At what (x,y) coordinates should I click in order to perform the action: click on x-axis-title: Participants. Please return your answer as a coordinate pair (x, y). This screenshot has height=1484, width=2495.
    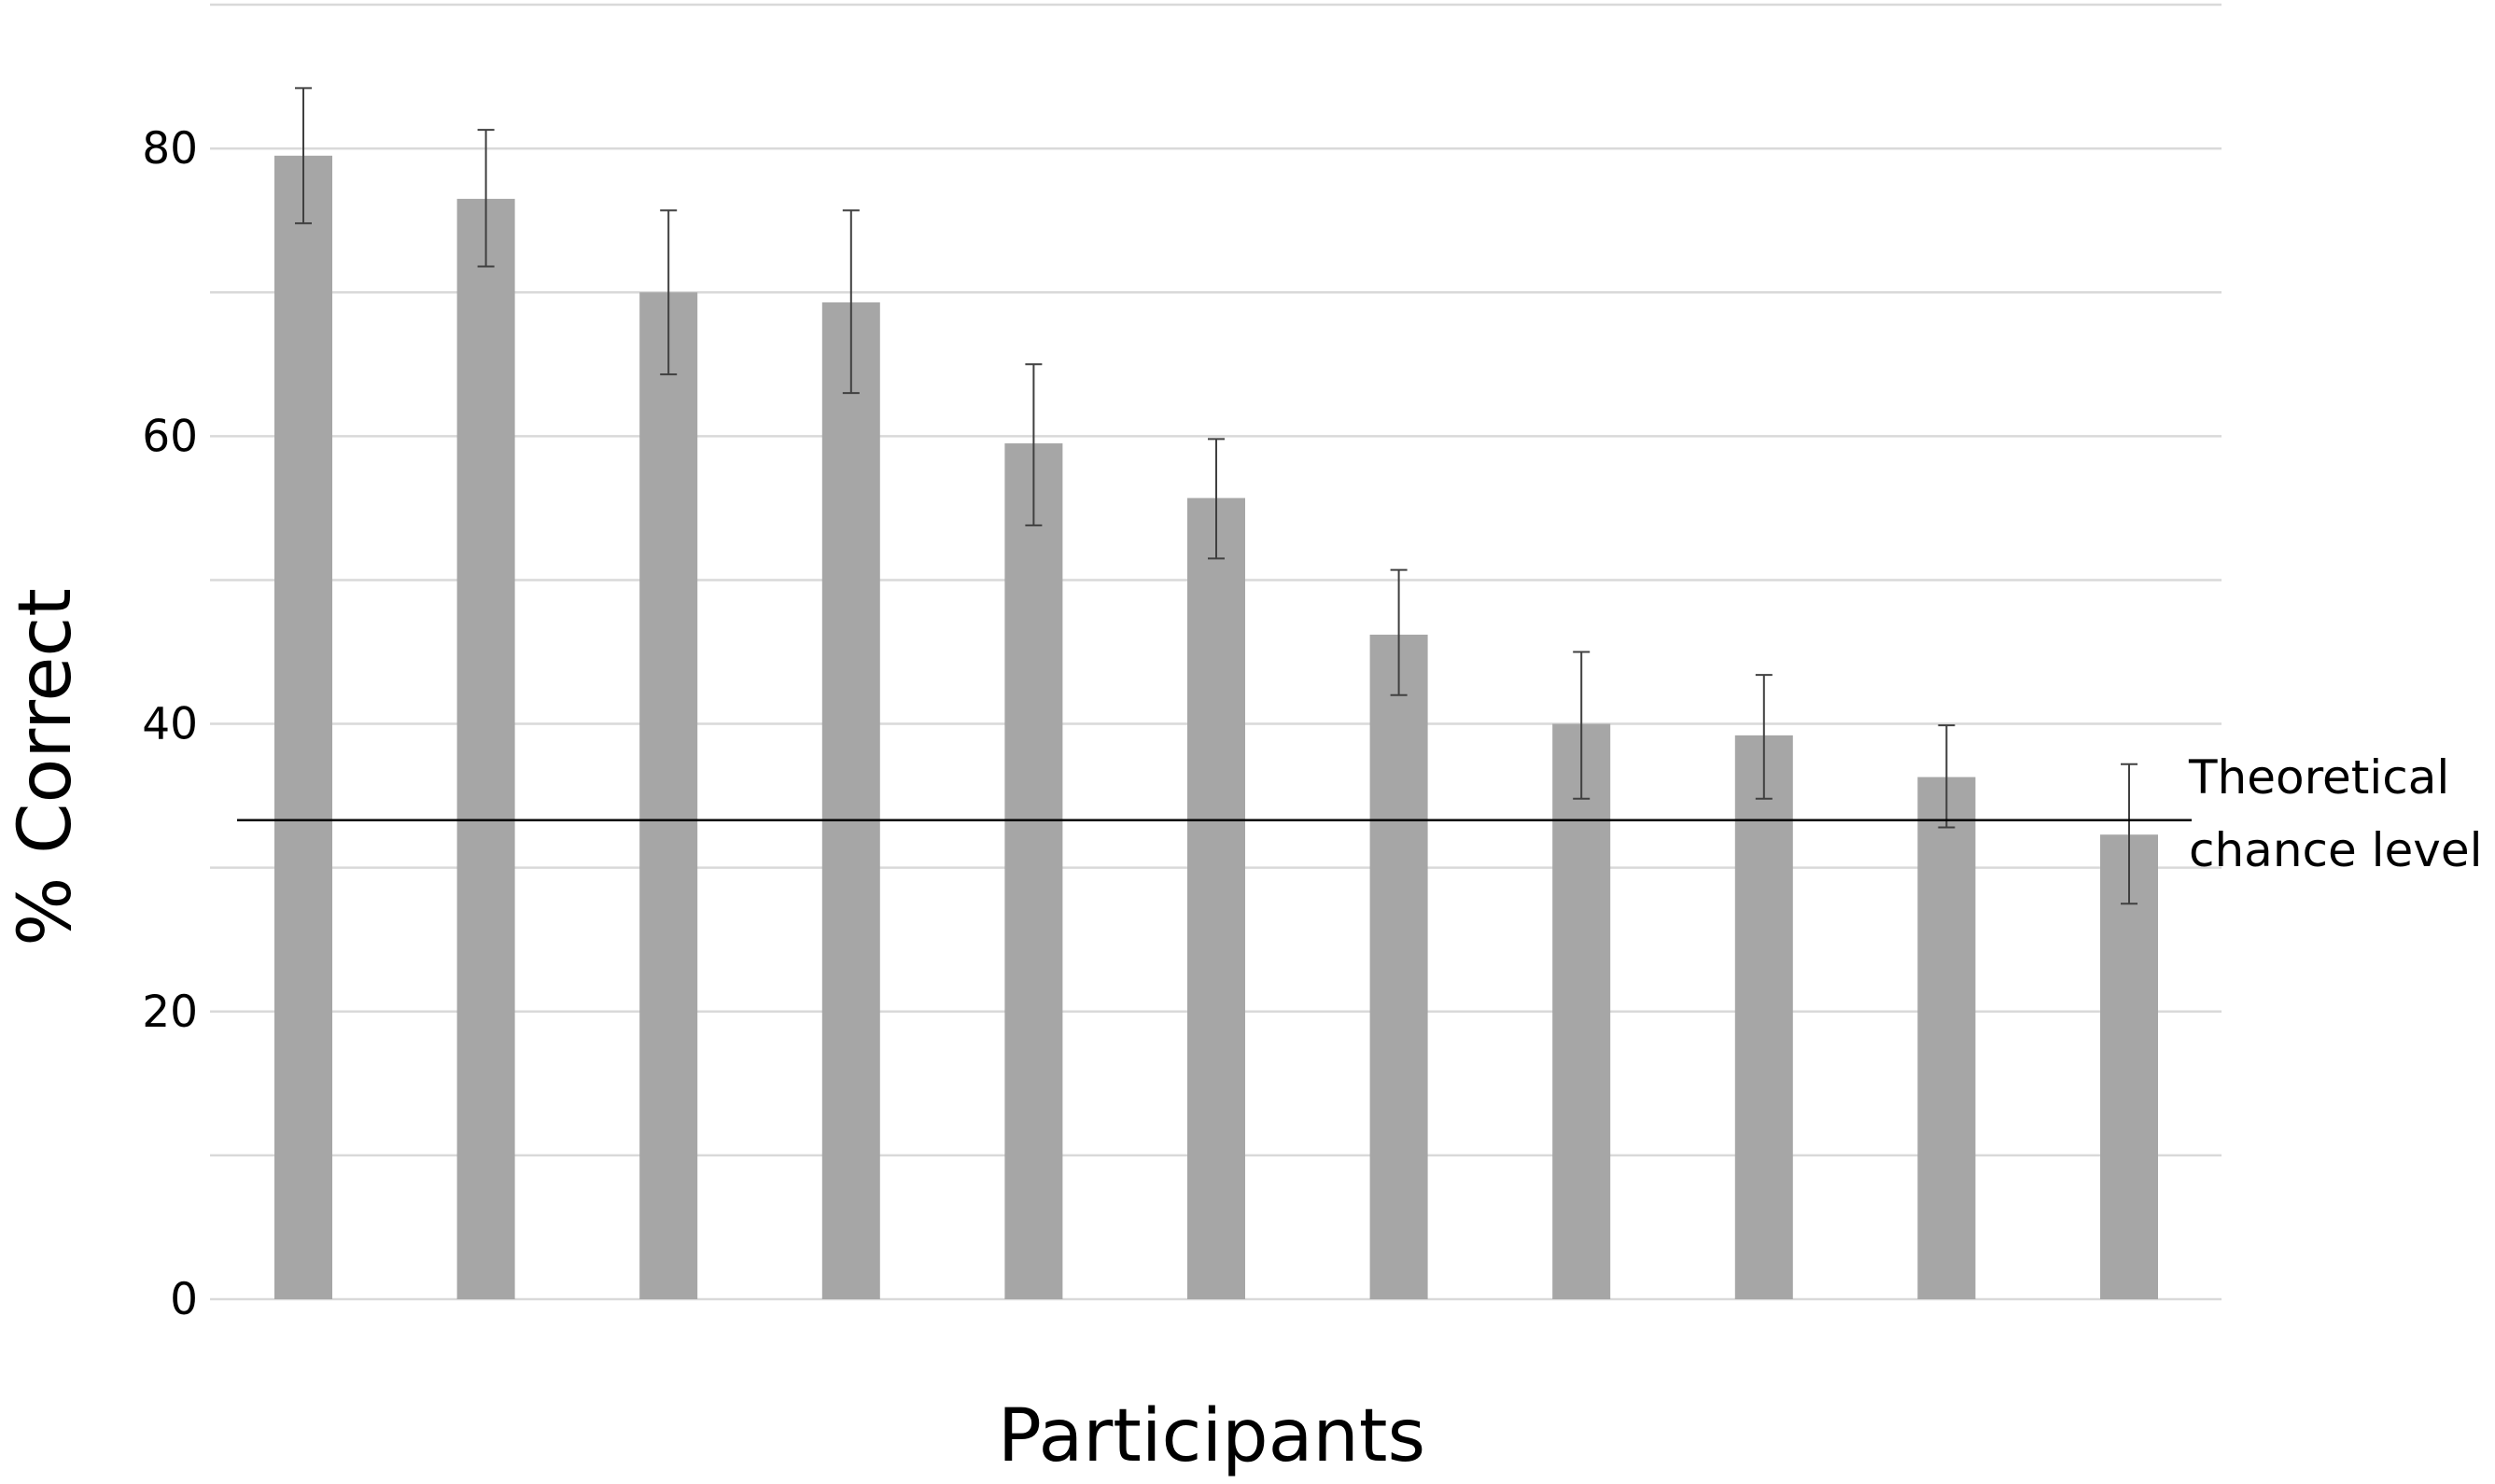
    Looking at the image, I should click on (1211, 1436).